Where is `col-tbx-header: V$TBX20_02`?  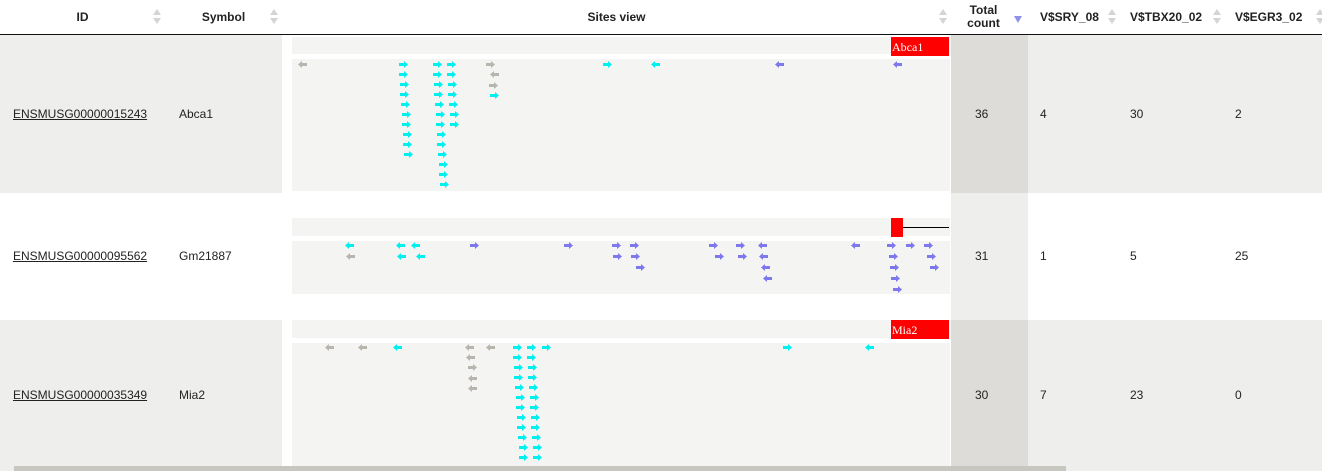 col-tbx-header: V$TBX20_02 is located at coordinates (1170, 17).